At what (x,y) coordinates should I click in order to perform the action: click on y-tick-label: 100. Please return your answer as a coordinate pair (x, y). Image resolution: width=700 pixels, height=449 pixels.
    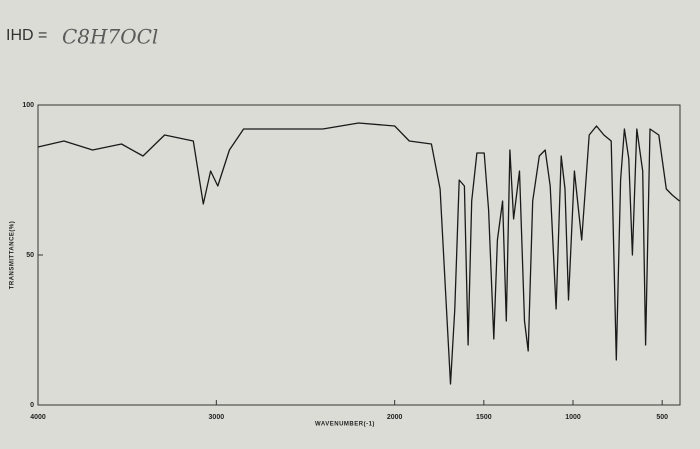
    Looking at the image, I should click on (28, 105).